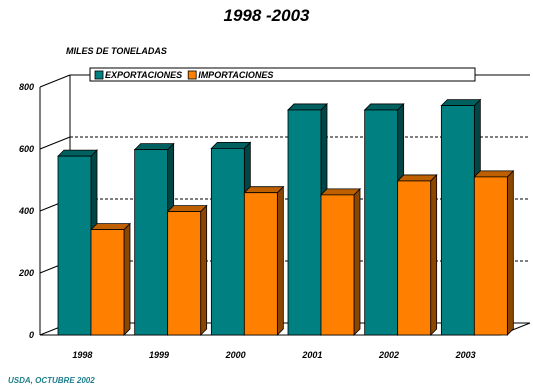 The width and height of the screenshot is (533, 391). What do you see at coordinates (51, 380) in the screenshot?
I see `source-note: USDA, OCTUBRE 2002` at bounding box center [51, 380].